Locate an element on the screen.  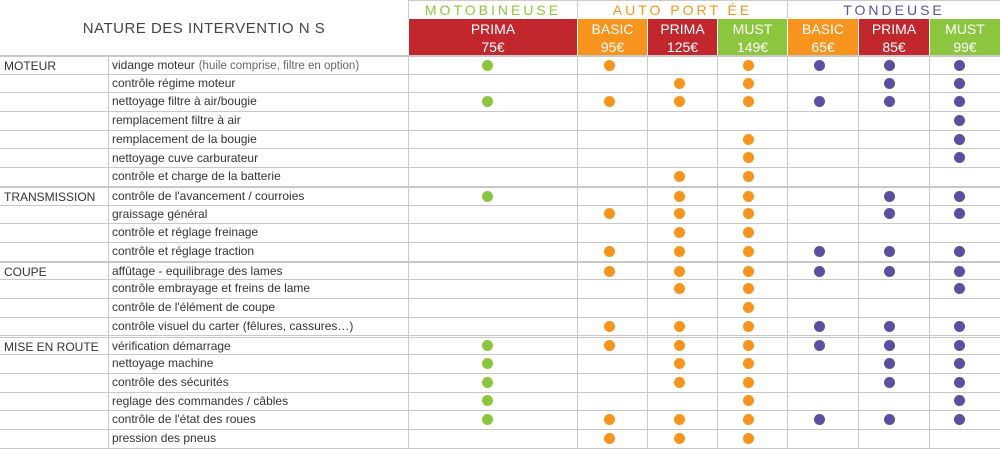
table-row: contrôle et réglage traction is located at coordinates (500, 252).